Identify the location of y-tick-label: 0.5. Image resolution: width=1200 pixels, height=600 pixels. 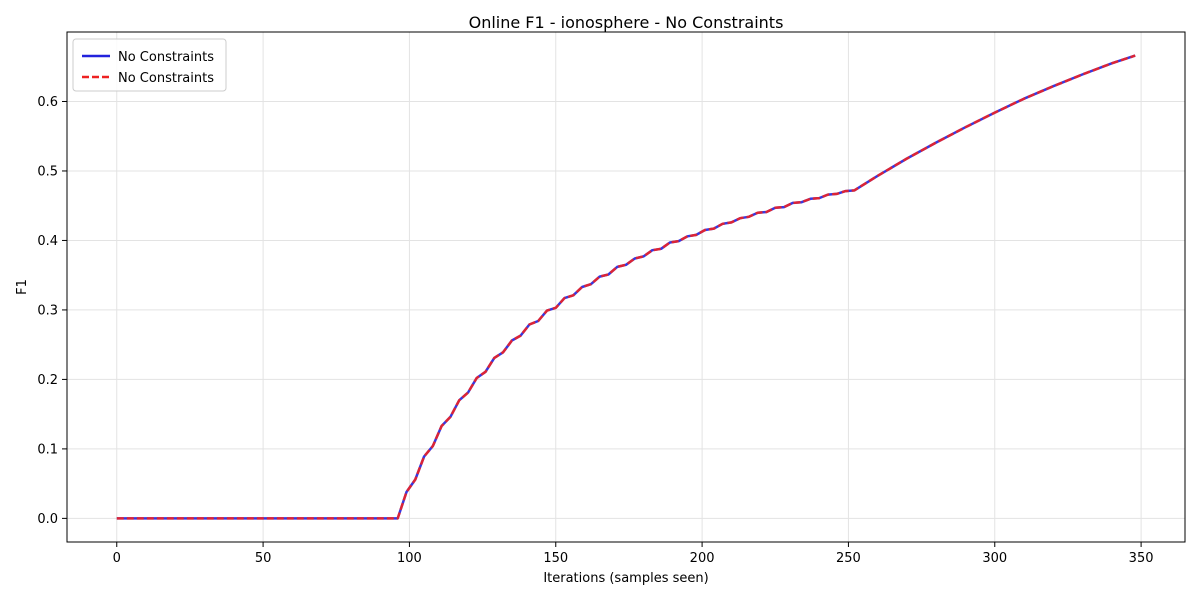
(47, 171).